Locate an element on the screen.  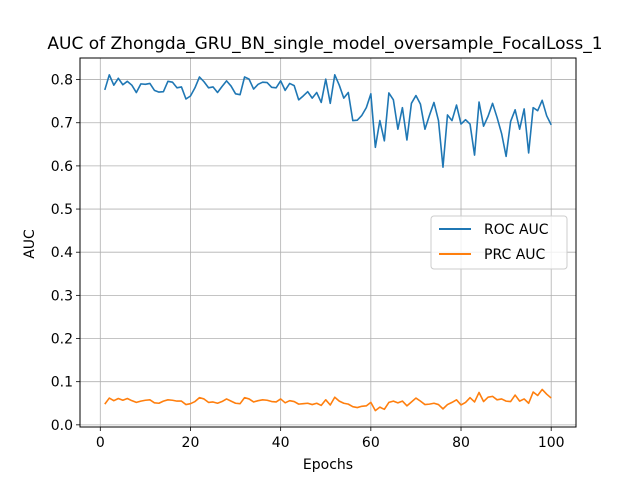
y-tick-label: 0.2 is located at coordinates (62, 340).